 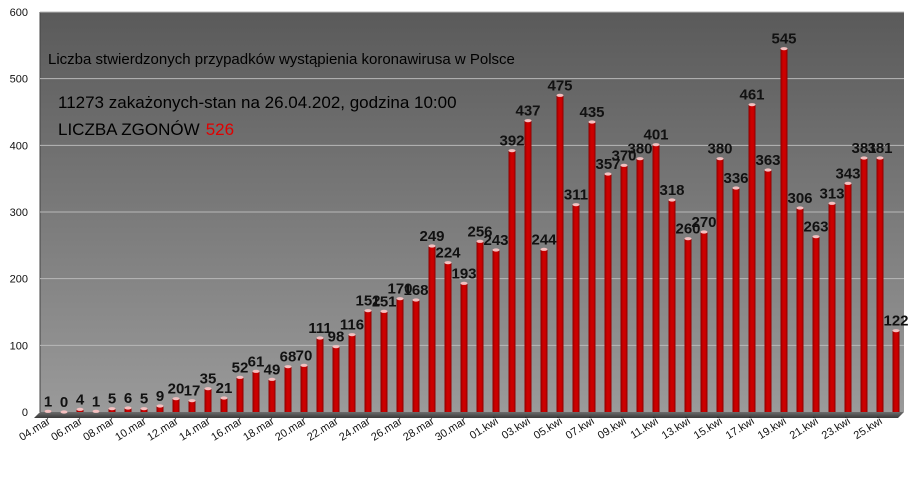 What do you see at coordinates (163, 429) in the screenshot?
I see `x-tick-label: 12.mar` at bounding box center [163, 429].